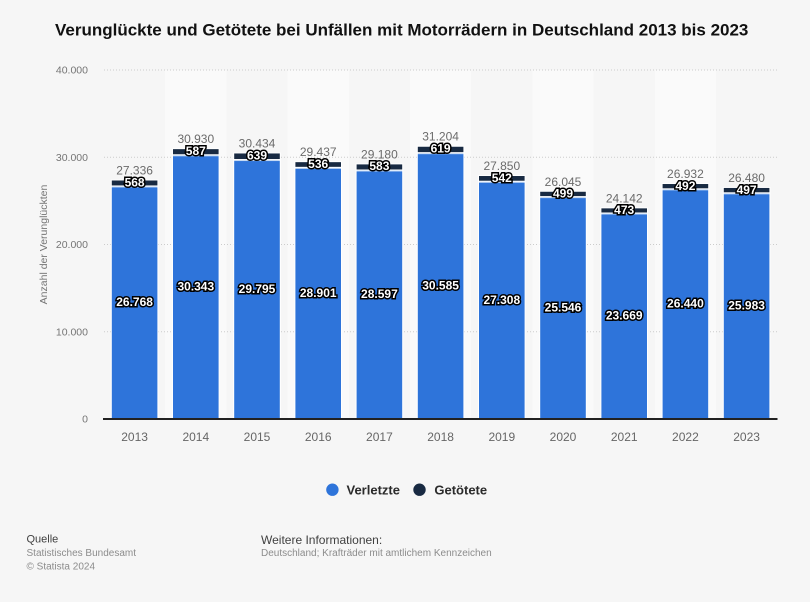 The height and width of the screenshot is (602, 810). What do you see at coordinates (257, 155) in the screenshot?
I see `svg-text: 639` at bounding box center [257, 155].